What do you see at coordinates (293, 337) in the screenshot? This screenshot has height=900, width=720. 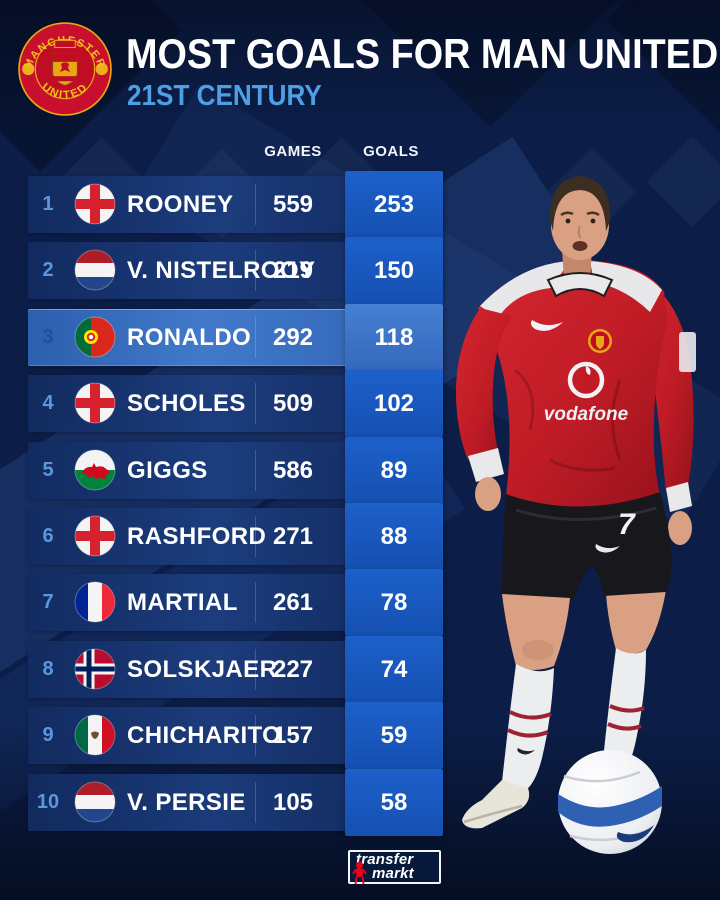 I see `games-value: 292` at bounding box center [293, 337].